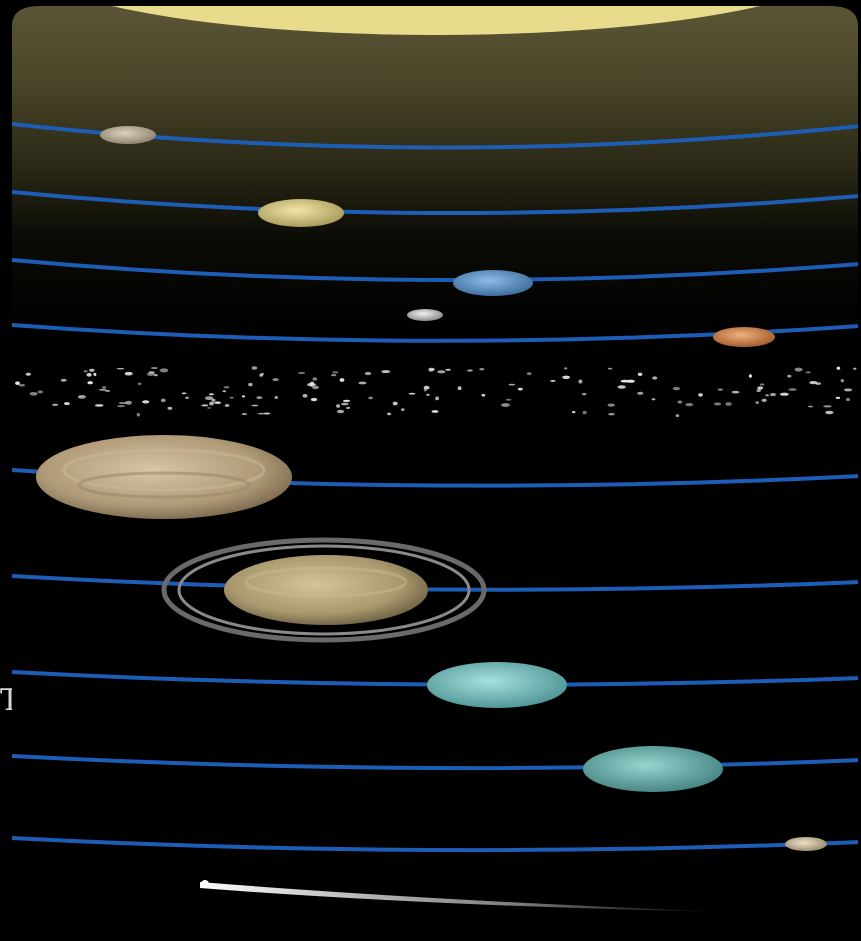  Describe the element at coordinates (425, 315) in the screenshot. I see `moon` at that location.